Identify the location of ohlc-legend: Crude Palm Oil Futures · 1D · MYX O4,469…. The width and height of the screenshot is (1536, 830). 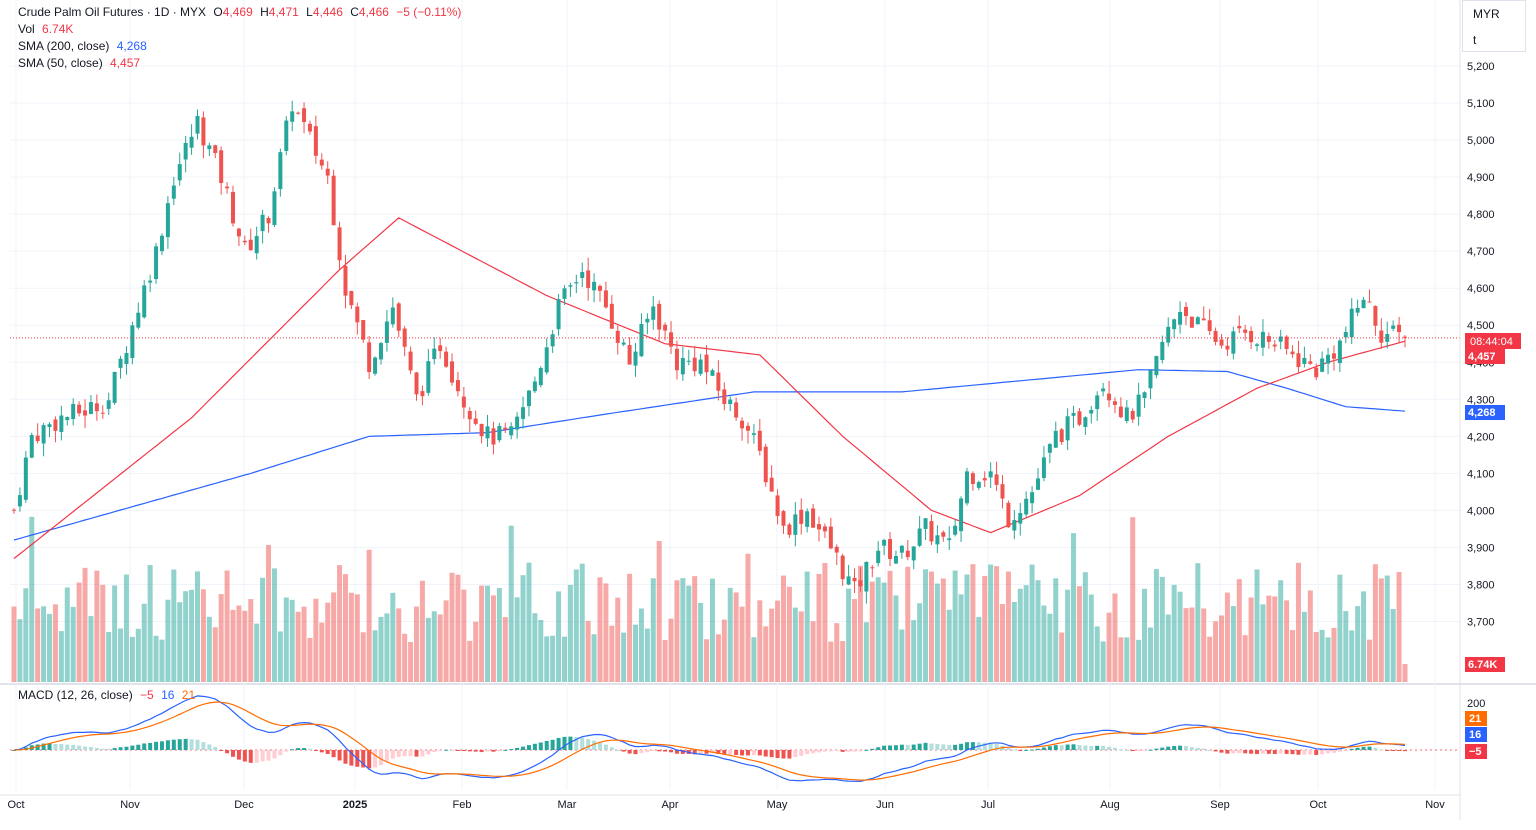
(241, 12).